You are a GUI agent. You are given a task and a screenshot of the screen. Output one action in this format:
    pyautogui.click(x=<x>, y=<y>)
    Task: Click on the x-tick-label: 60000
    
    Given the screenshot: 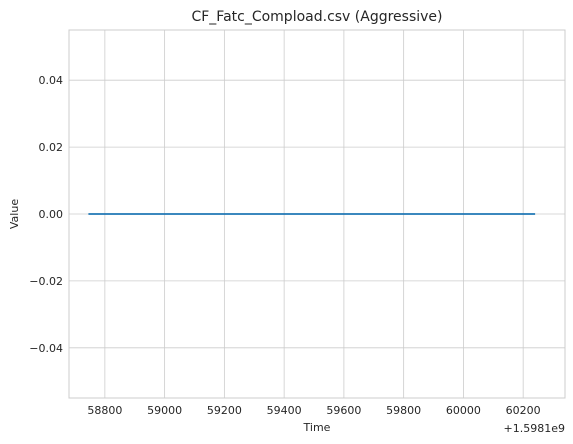 What is the action you would take?
    pyautogui.click(x=463, y=410)
    